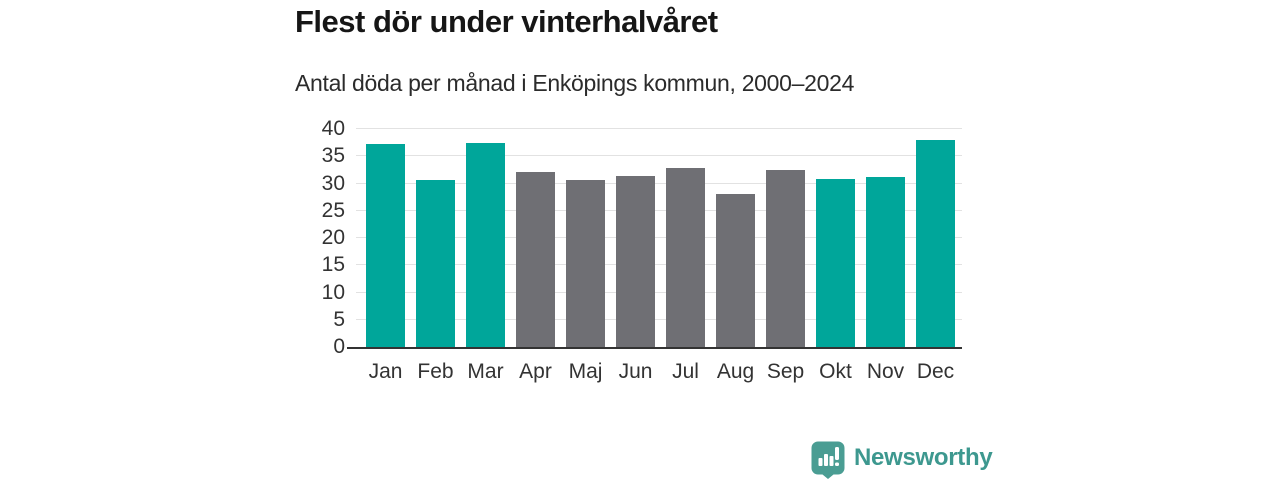 The width and height of the screenshot is (1280, 480). I want to click on bar-maj, so click(585, 263).